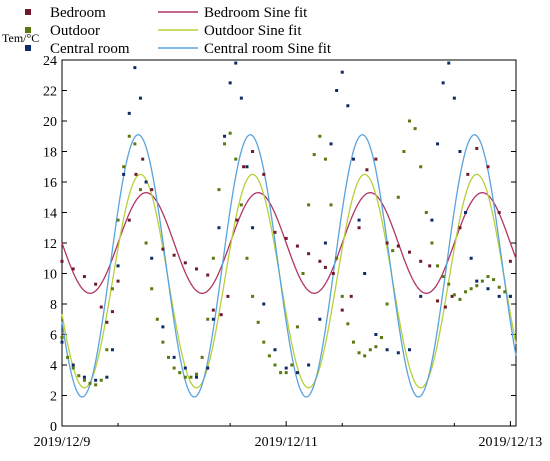 Image resolution: width=550 pixels, height=461 pixels. I want to click on y-tick-label: 18, so click(50, 153).